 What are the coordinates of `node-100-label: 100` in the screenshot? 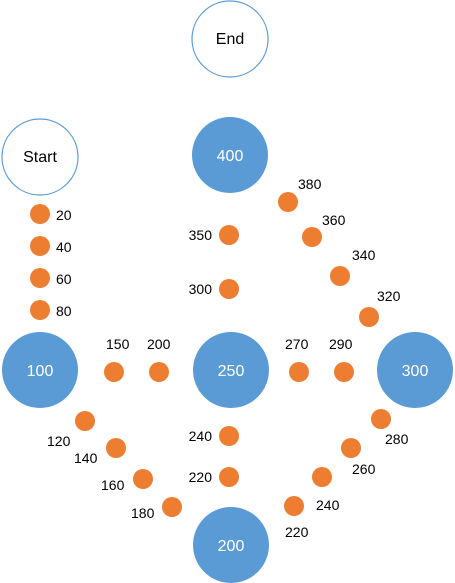 It's located at (40, 371).